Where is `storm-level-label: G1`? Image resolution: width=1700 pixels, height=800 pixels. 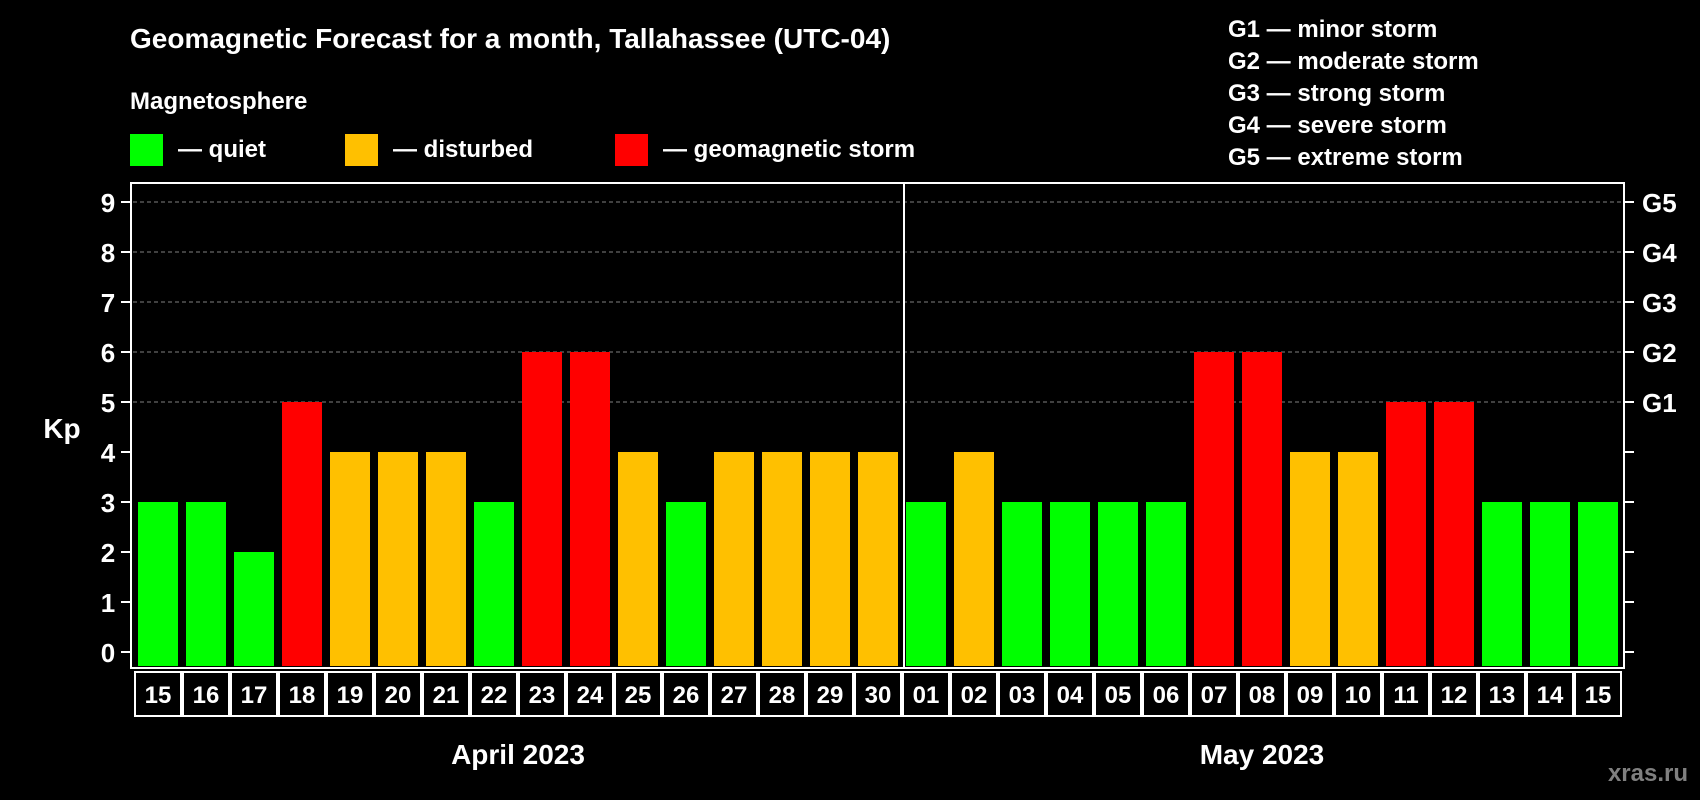
storm-level-label: G1 is located at coordinates (1659, 403).